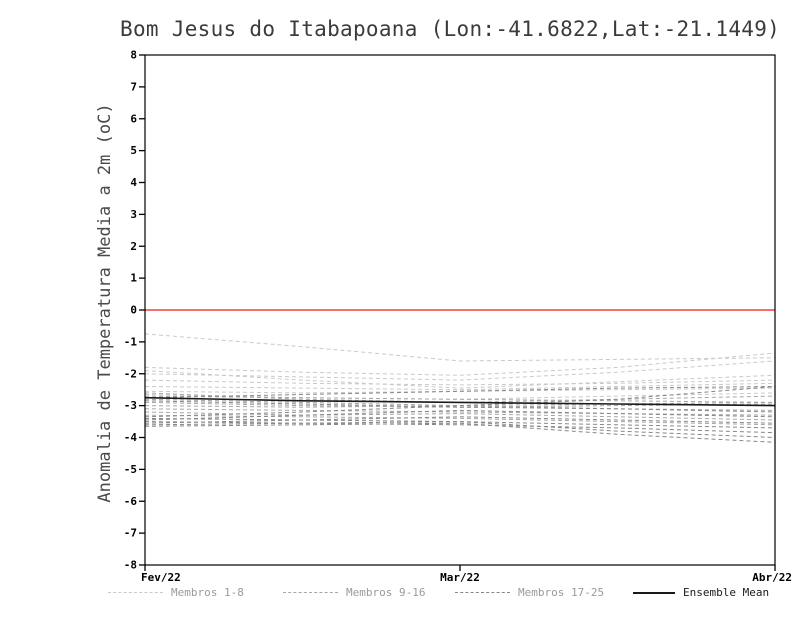  What do you see at coordinates (133, 118) in the screenshot?
I see `y-tick-label: 6` at bounding box center [133, 118].